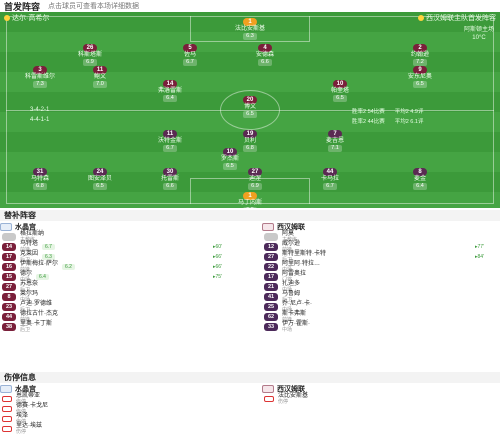  What do you see at coordinates (420, 62) in the screenshot?
I see `player-rating: 7.2` at bounding box center [420, 62].